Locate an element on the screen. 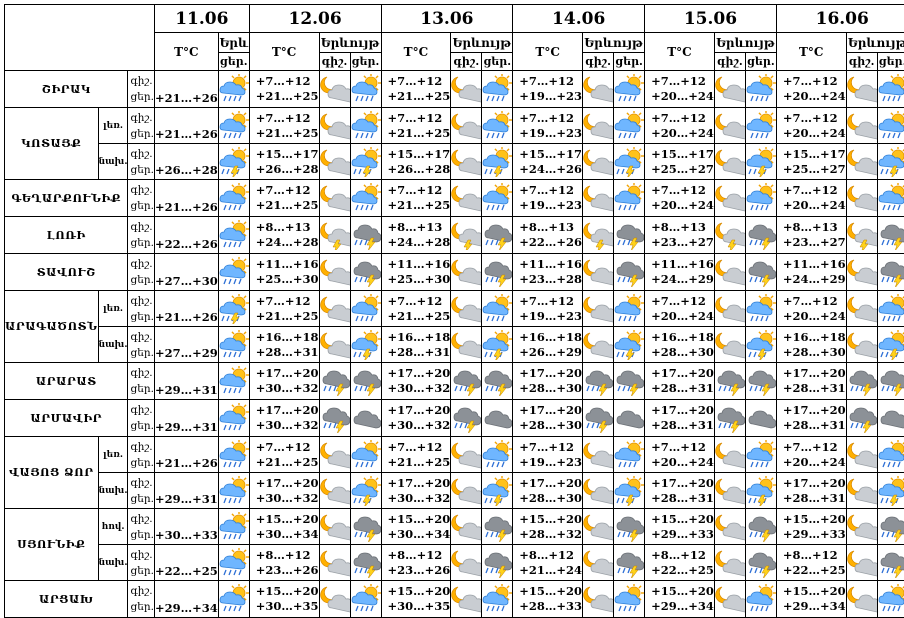 This screenshot has width=904, height=618. day-temperature: +30…+34 is located at coordinates (419, 534).